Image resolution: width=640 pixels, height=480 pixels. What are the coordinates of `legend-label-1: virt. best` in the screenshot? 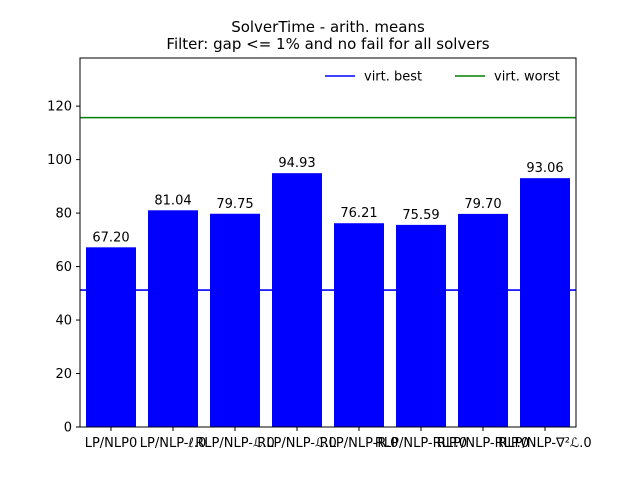 It's located at (393, 77).